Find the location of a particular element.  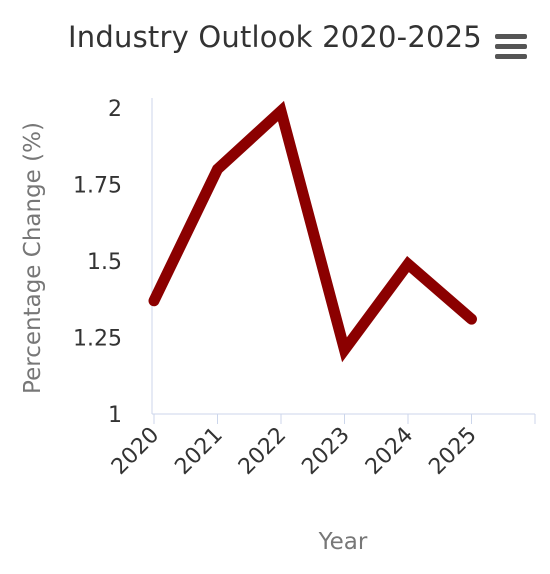

y-tick-label: 1.5 is located at coordinates (104, 262).